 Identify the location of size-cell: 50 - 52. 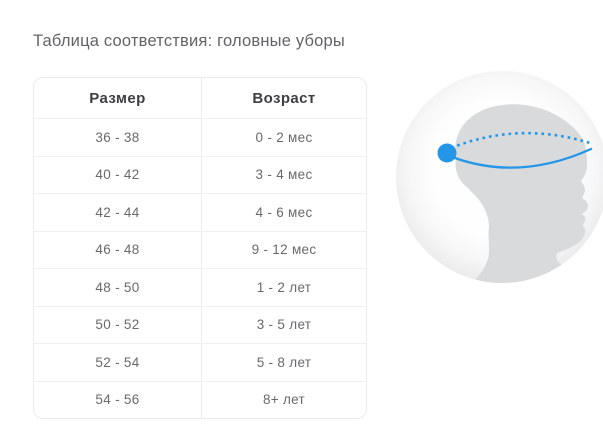
(118, 324).